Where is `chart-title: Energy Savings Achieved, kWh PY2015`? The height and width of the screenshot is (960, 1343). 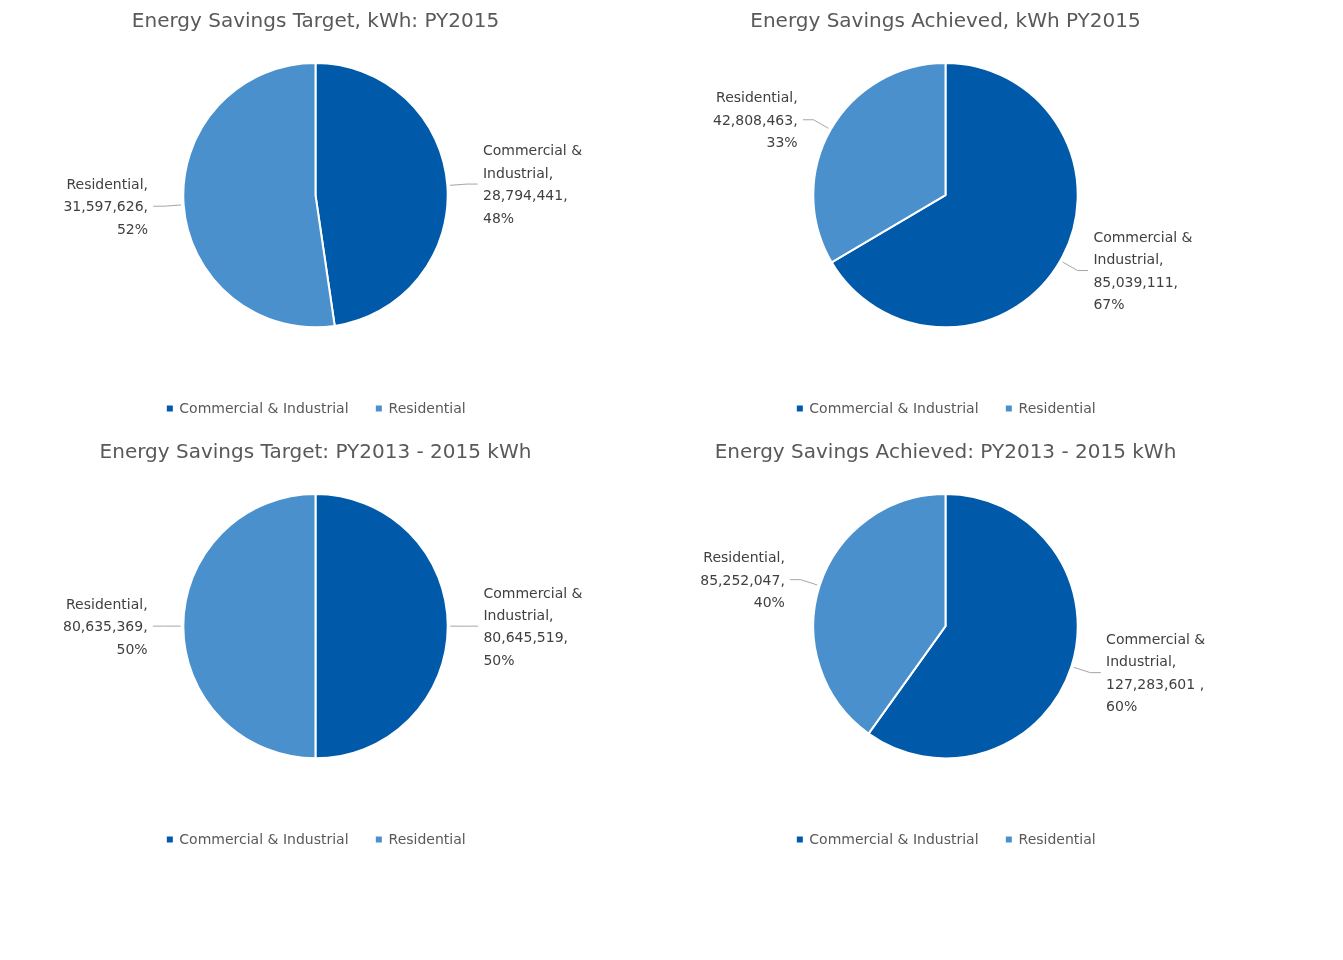
chart-title: Energy Savings Achieved, kWh PY2015 is located at coordinates (945, 19).